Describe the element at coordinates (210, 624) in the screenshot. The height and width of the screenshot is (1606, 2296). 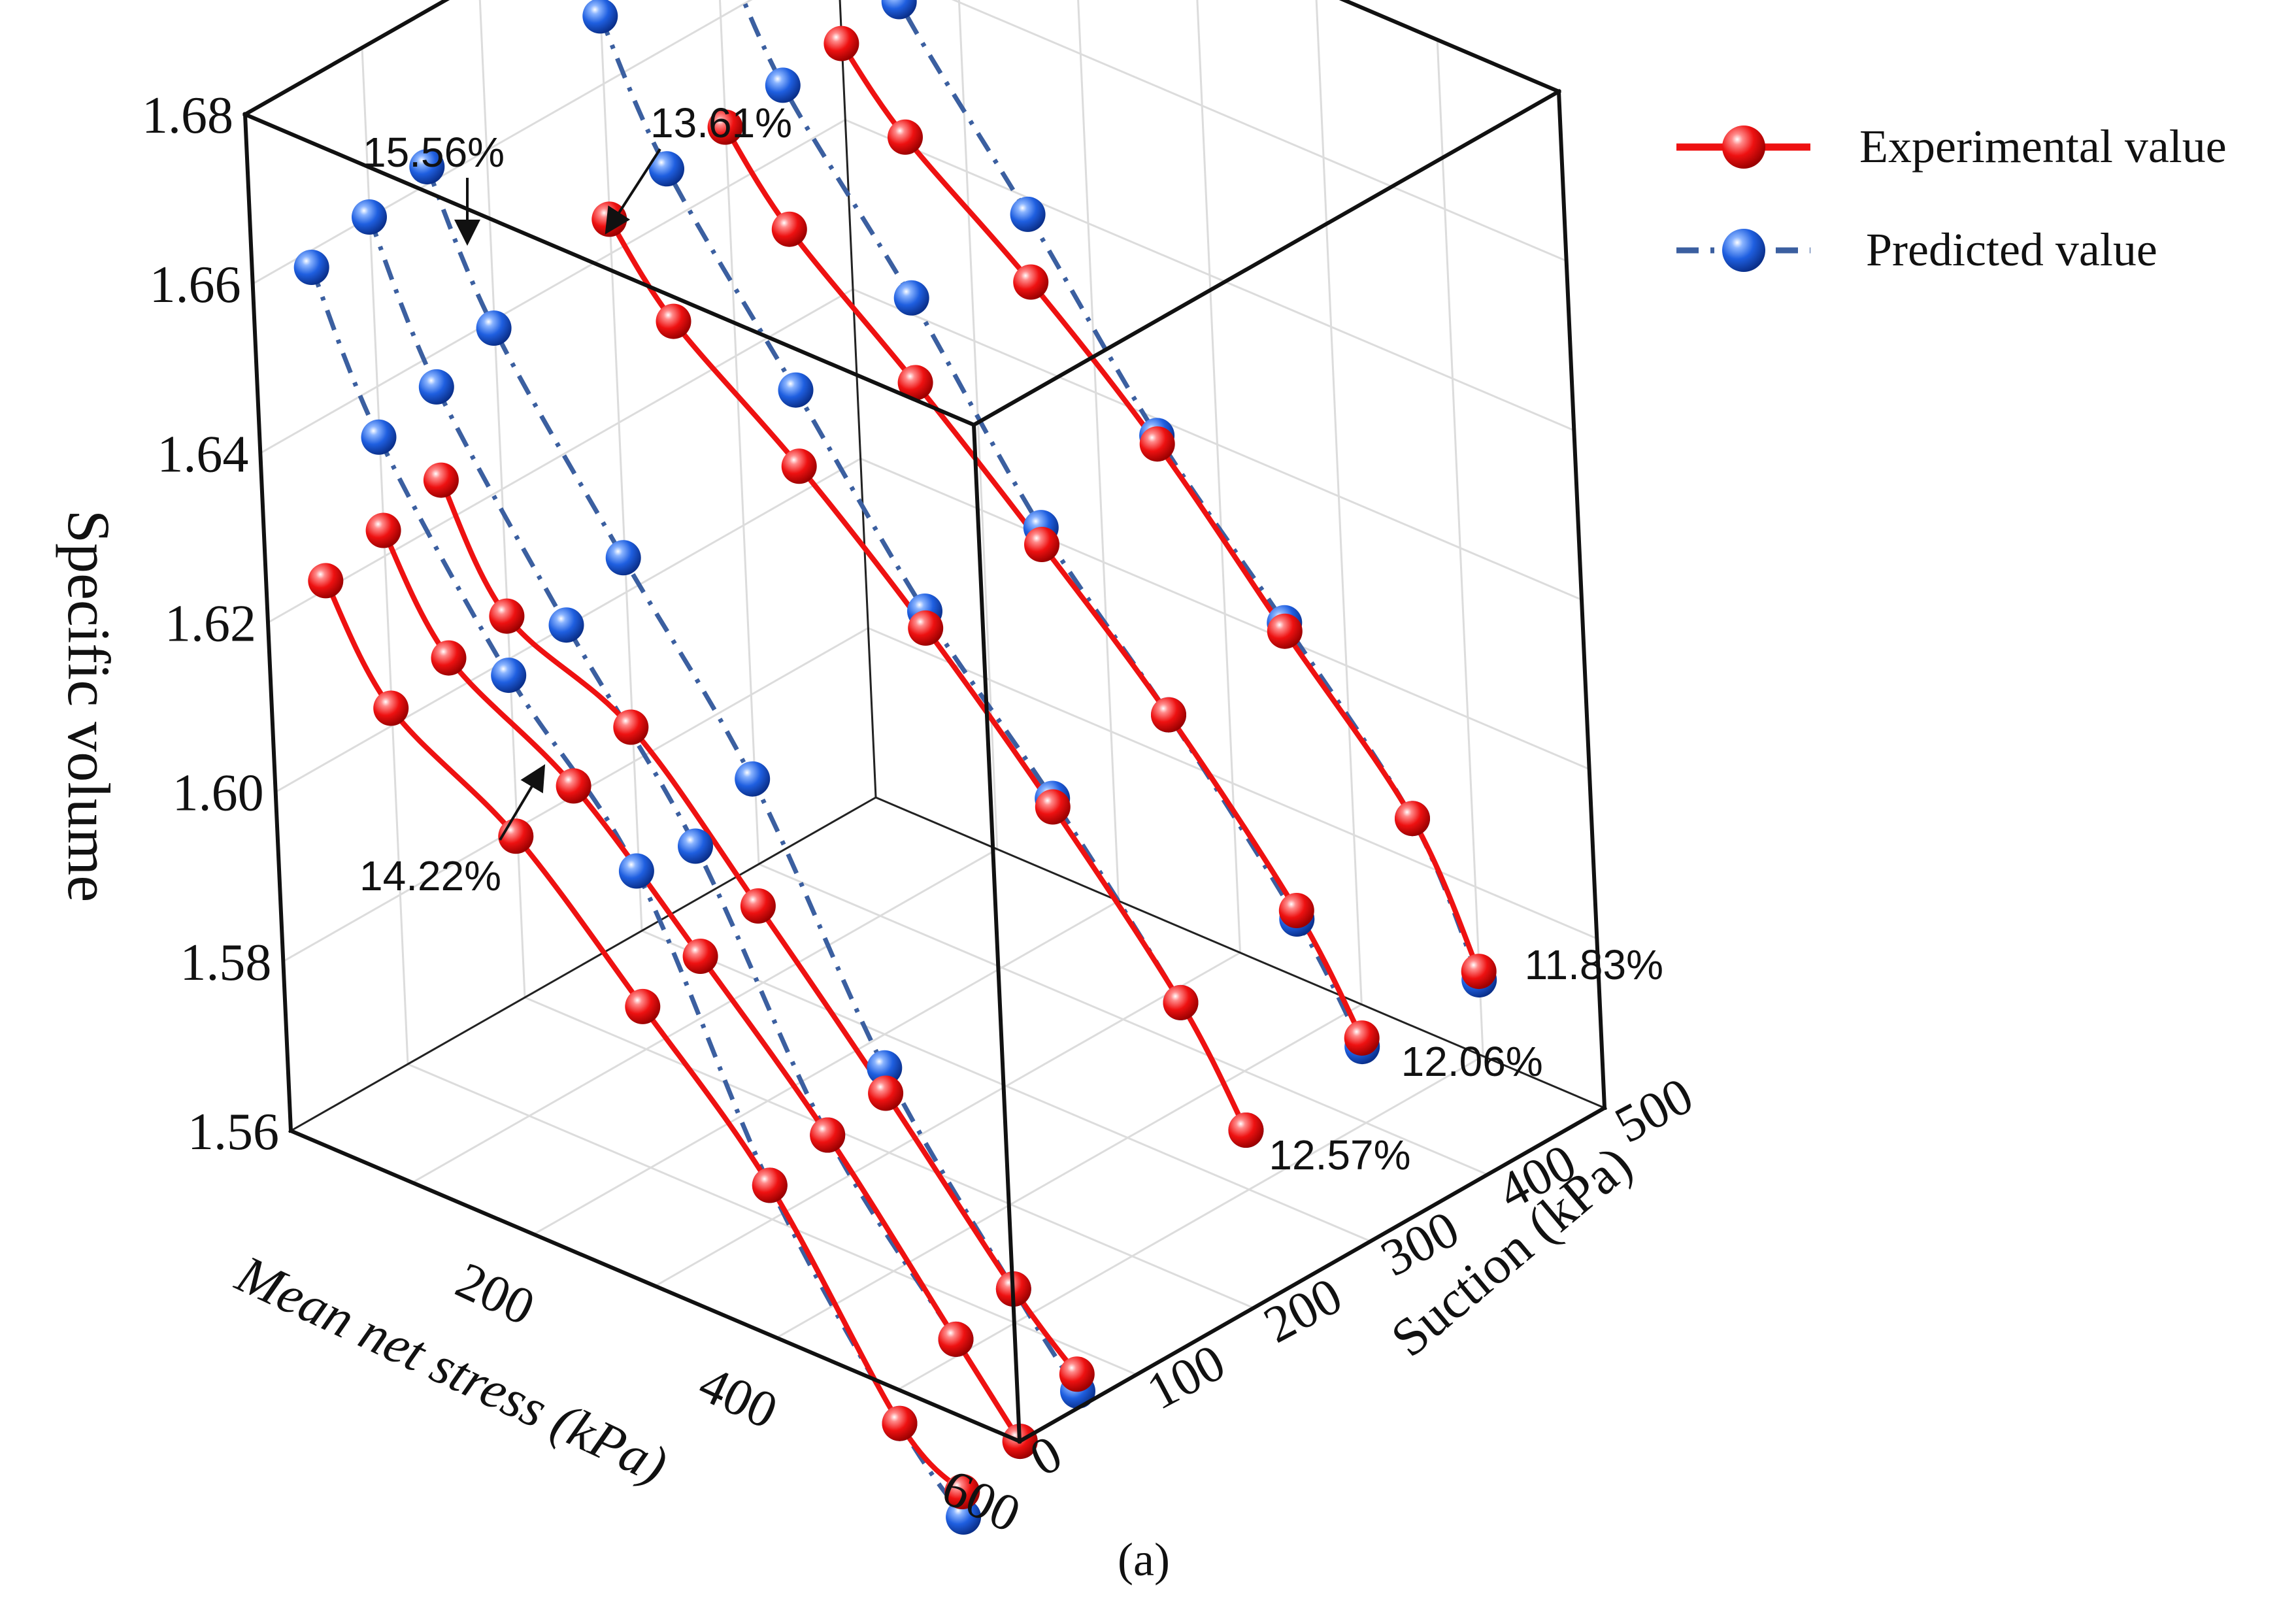
I see `z-tick-label: 1.62` at that location.